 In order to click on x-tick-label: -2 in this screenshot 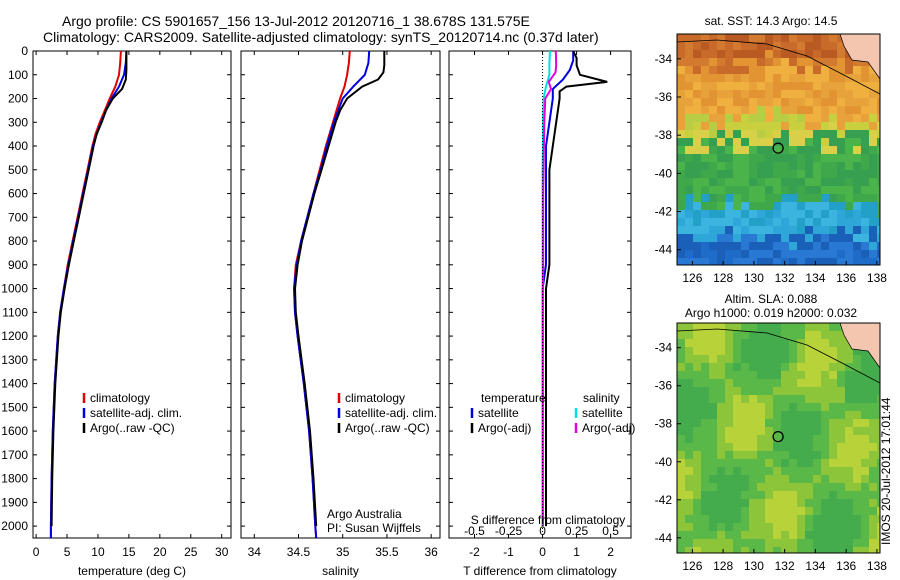, I will do `click(474, 552)`.